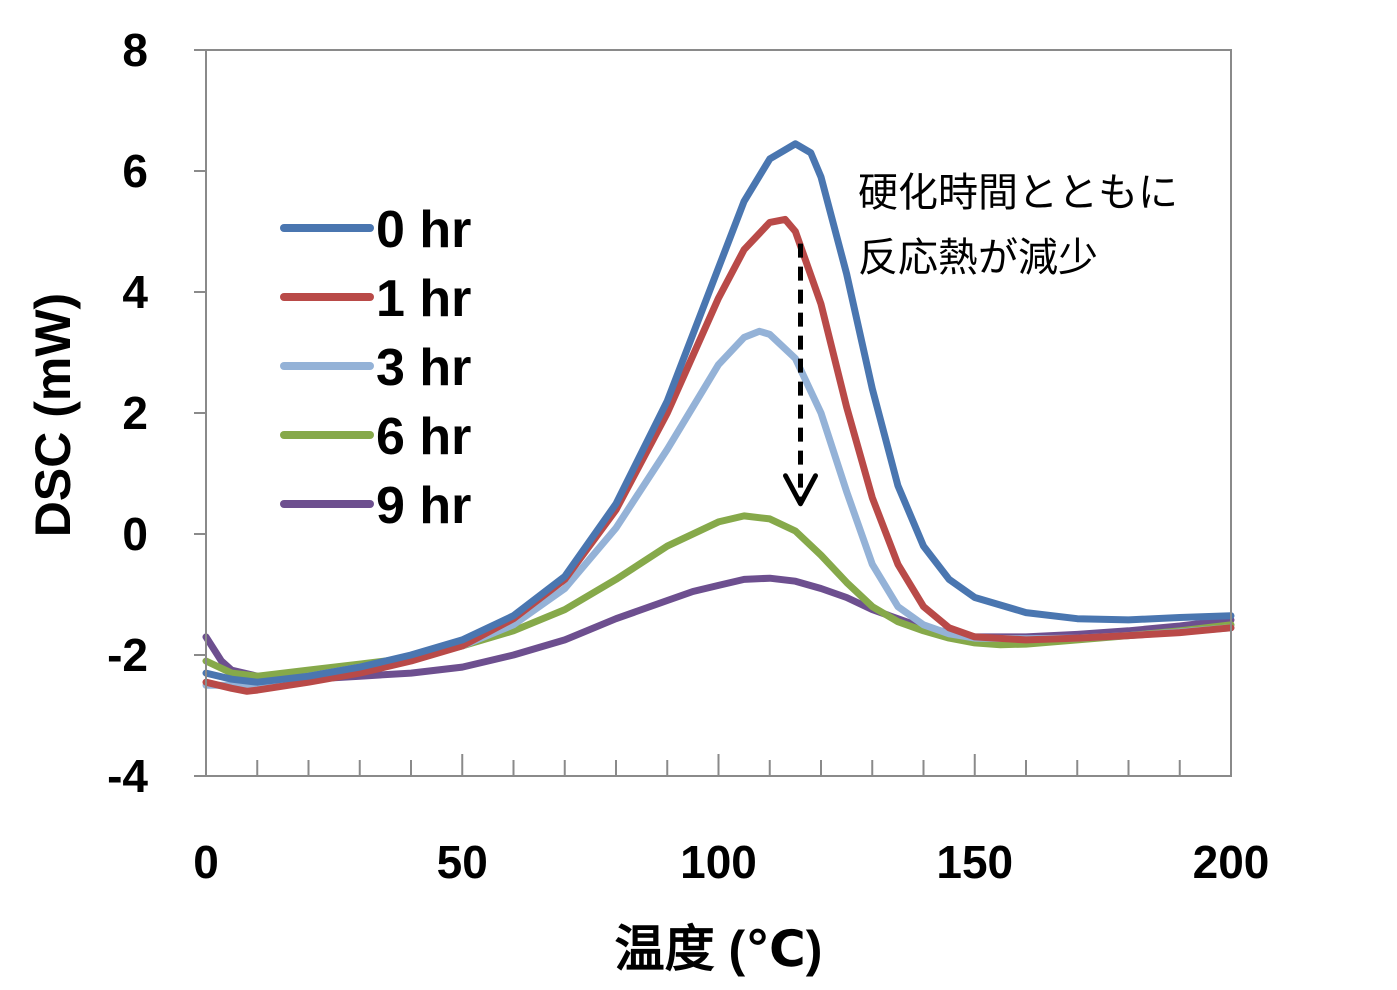  I want to click on legend: 0 hr 1 hr 3 hr 6 hr 9 hr, so click(375, 368).